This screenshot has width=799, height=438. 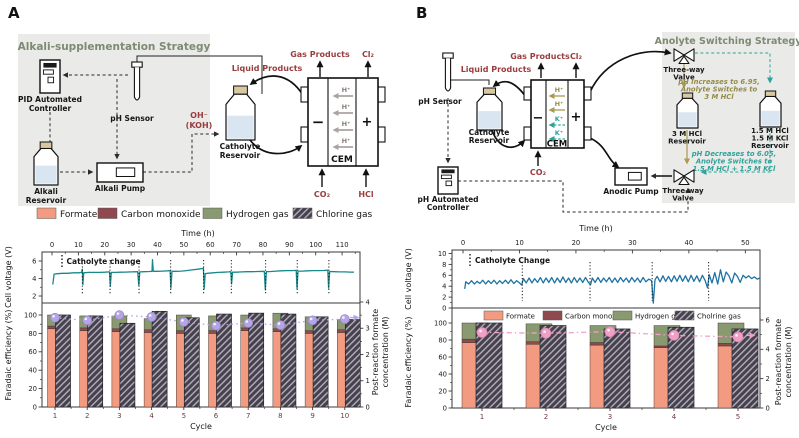 What do you see at coordinates (344, 215) in the screenshot?
I see `legend-label-cl2: Chlorine gas` at bounding box center [344, 215].